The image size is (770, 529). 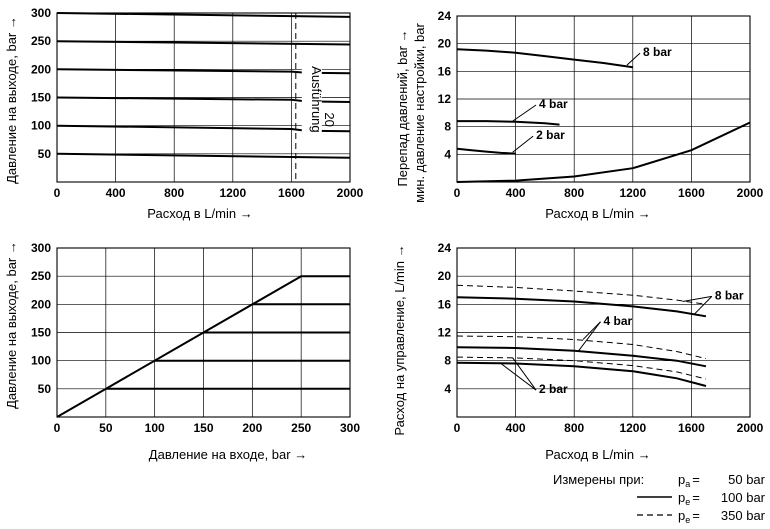 What do you see at coordinates (419, 112) in the screenshot?
I see `y-axis-label-secondary: мин. давление настройки, bar` at bounding box center [419, 112].